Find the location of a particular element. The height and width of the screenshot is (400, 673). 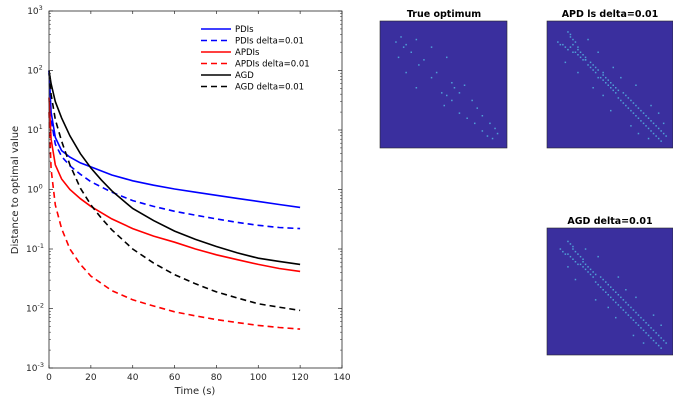

y-tick-label: 10⁰ is located at coordinates (35, 189).